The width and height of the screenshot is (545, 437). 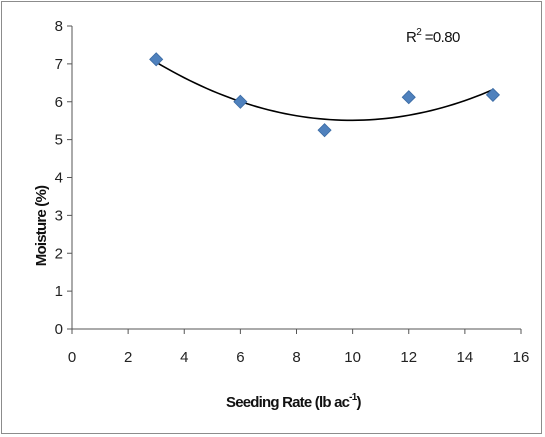 What do you see at coordinates (59, 329) in the screenshot?
I see `y-tick-label: 0` at bounding box center [59, 329].